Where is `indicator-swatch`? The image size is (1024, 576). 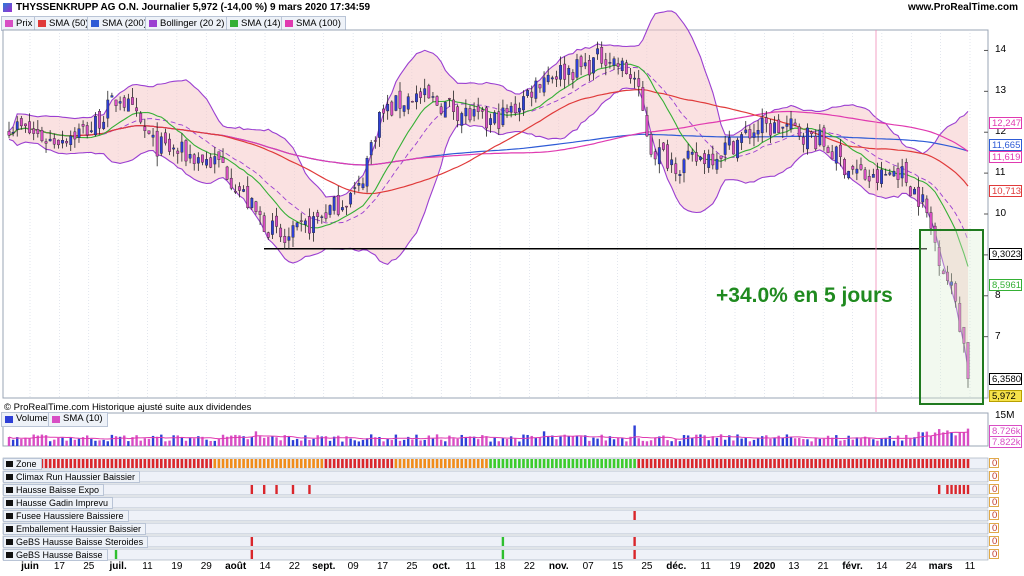 indicator-swatch is located at coordinates (9, 529).